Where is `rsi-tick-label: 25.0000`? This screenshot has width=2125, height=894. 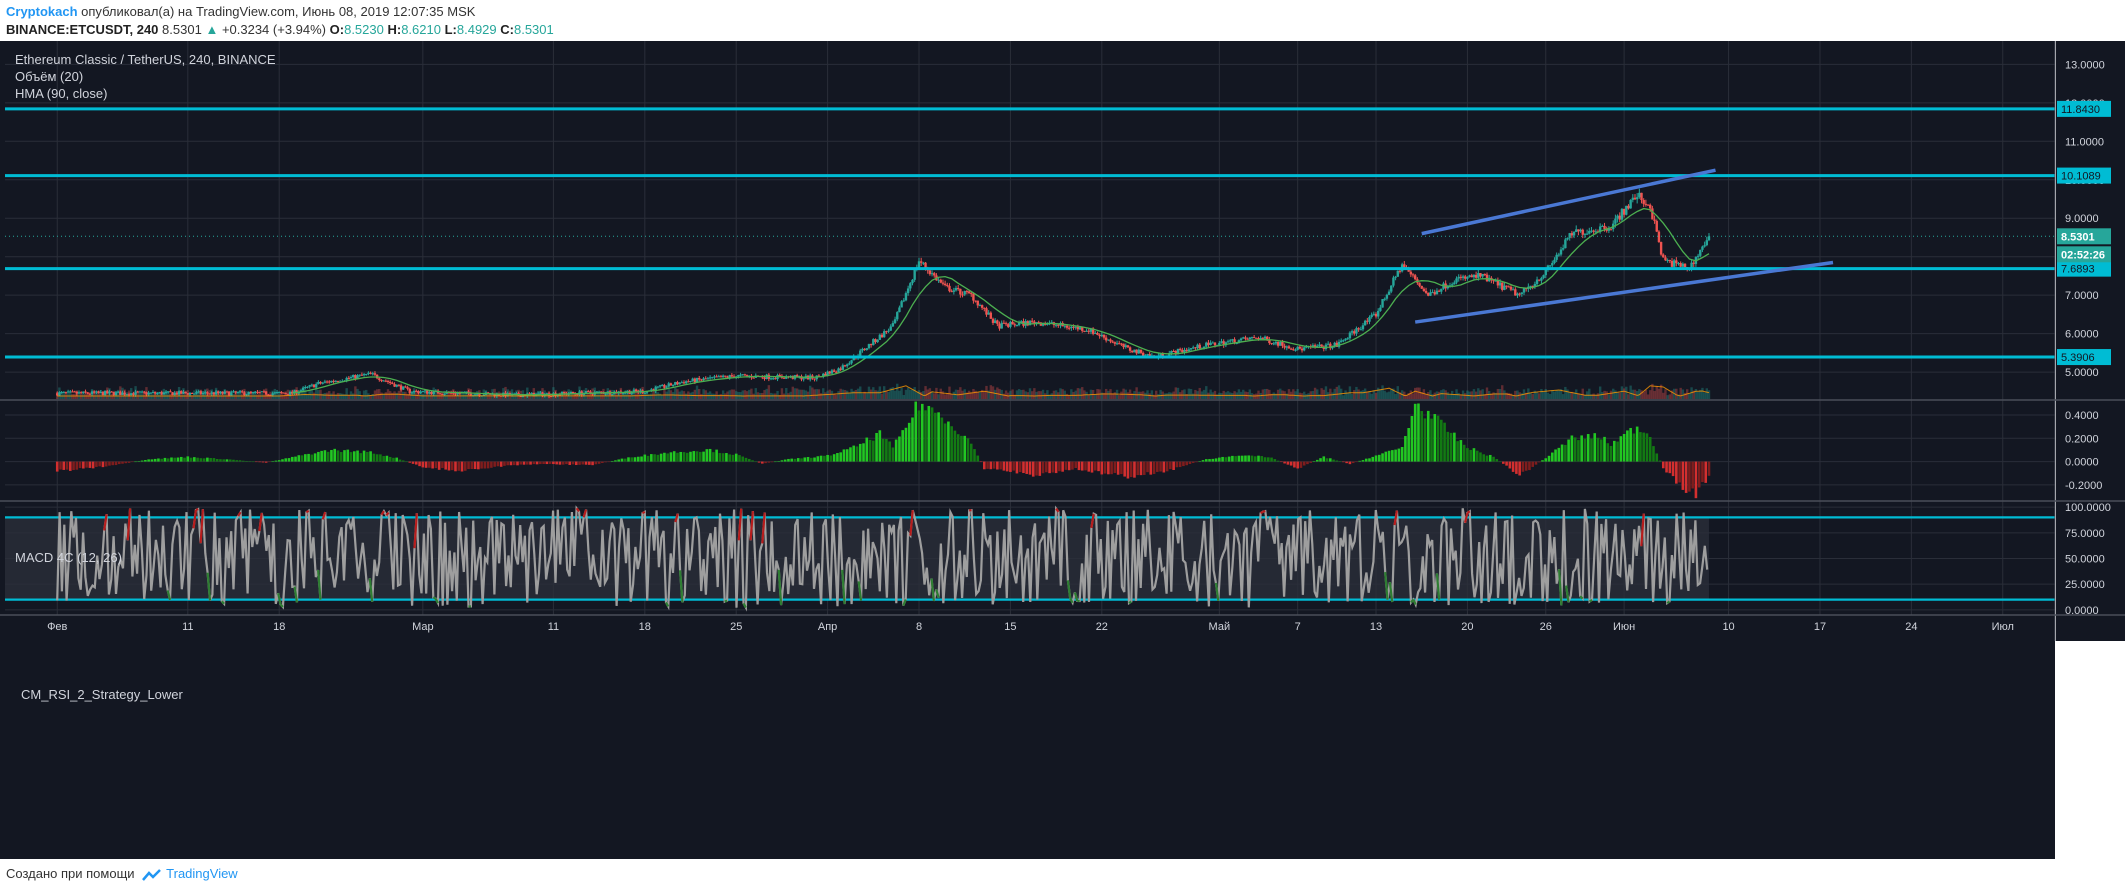
rsi-tick-label: 25.0000 is located at coordinates (2085, 585).